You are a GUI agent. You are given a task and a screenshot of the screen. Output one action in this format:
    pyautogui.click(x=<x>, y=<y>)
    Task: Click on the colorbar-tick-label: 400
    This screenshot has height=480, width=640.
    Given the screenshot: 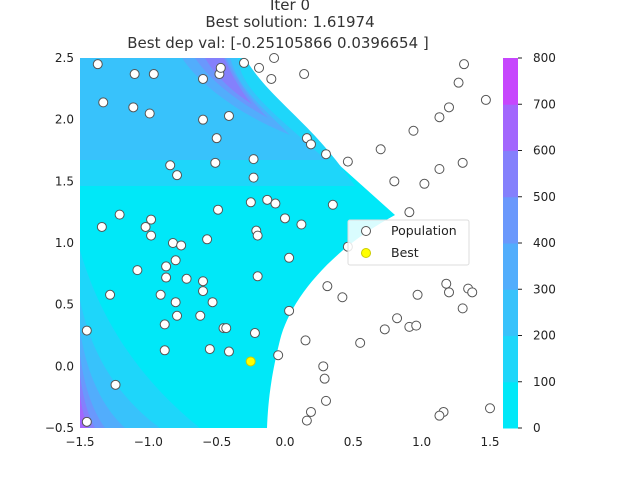 What is the action you would take?
    pyautogui.click(x=544, y=243)
    